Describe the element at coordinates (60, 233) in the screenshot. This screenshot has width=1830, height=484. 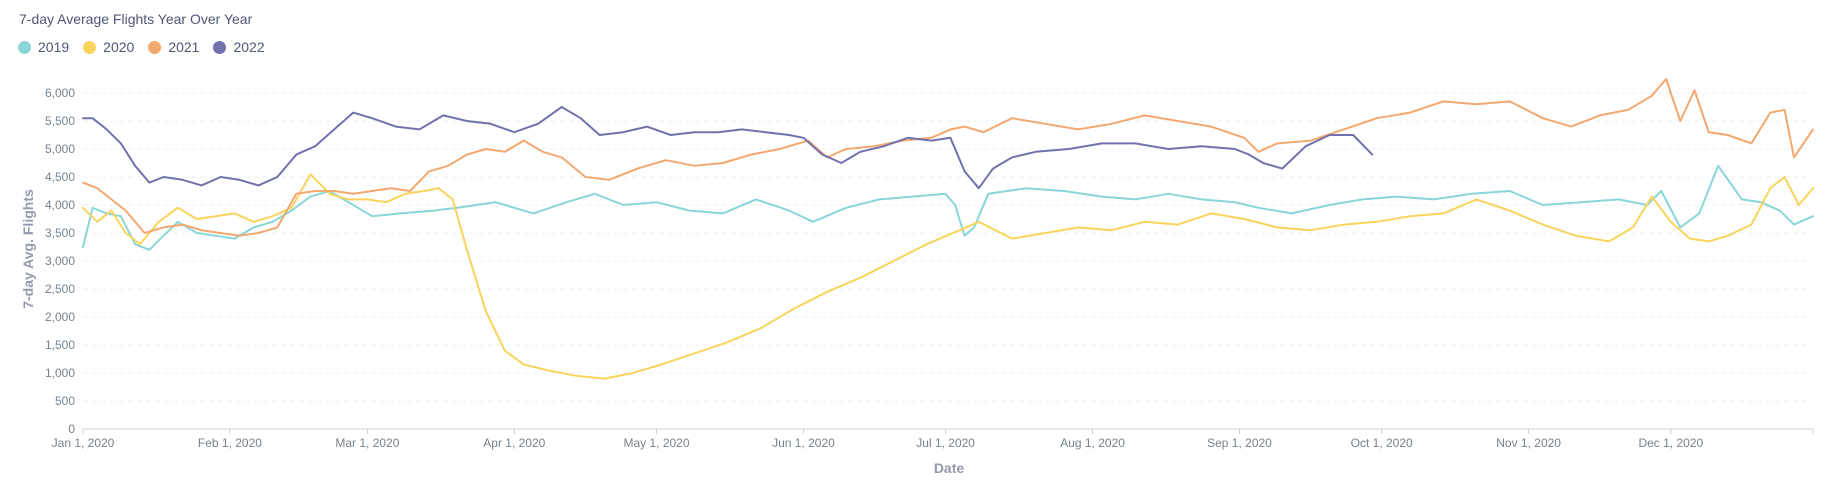
I see `y-tick-label: 3,500` at that location.